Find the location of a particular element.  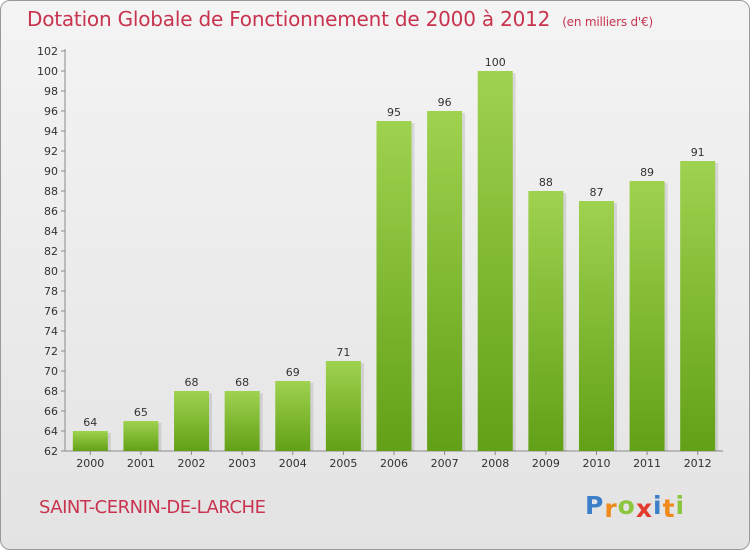

logo-letter: r is located at coordinates (611, 508).